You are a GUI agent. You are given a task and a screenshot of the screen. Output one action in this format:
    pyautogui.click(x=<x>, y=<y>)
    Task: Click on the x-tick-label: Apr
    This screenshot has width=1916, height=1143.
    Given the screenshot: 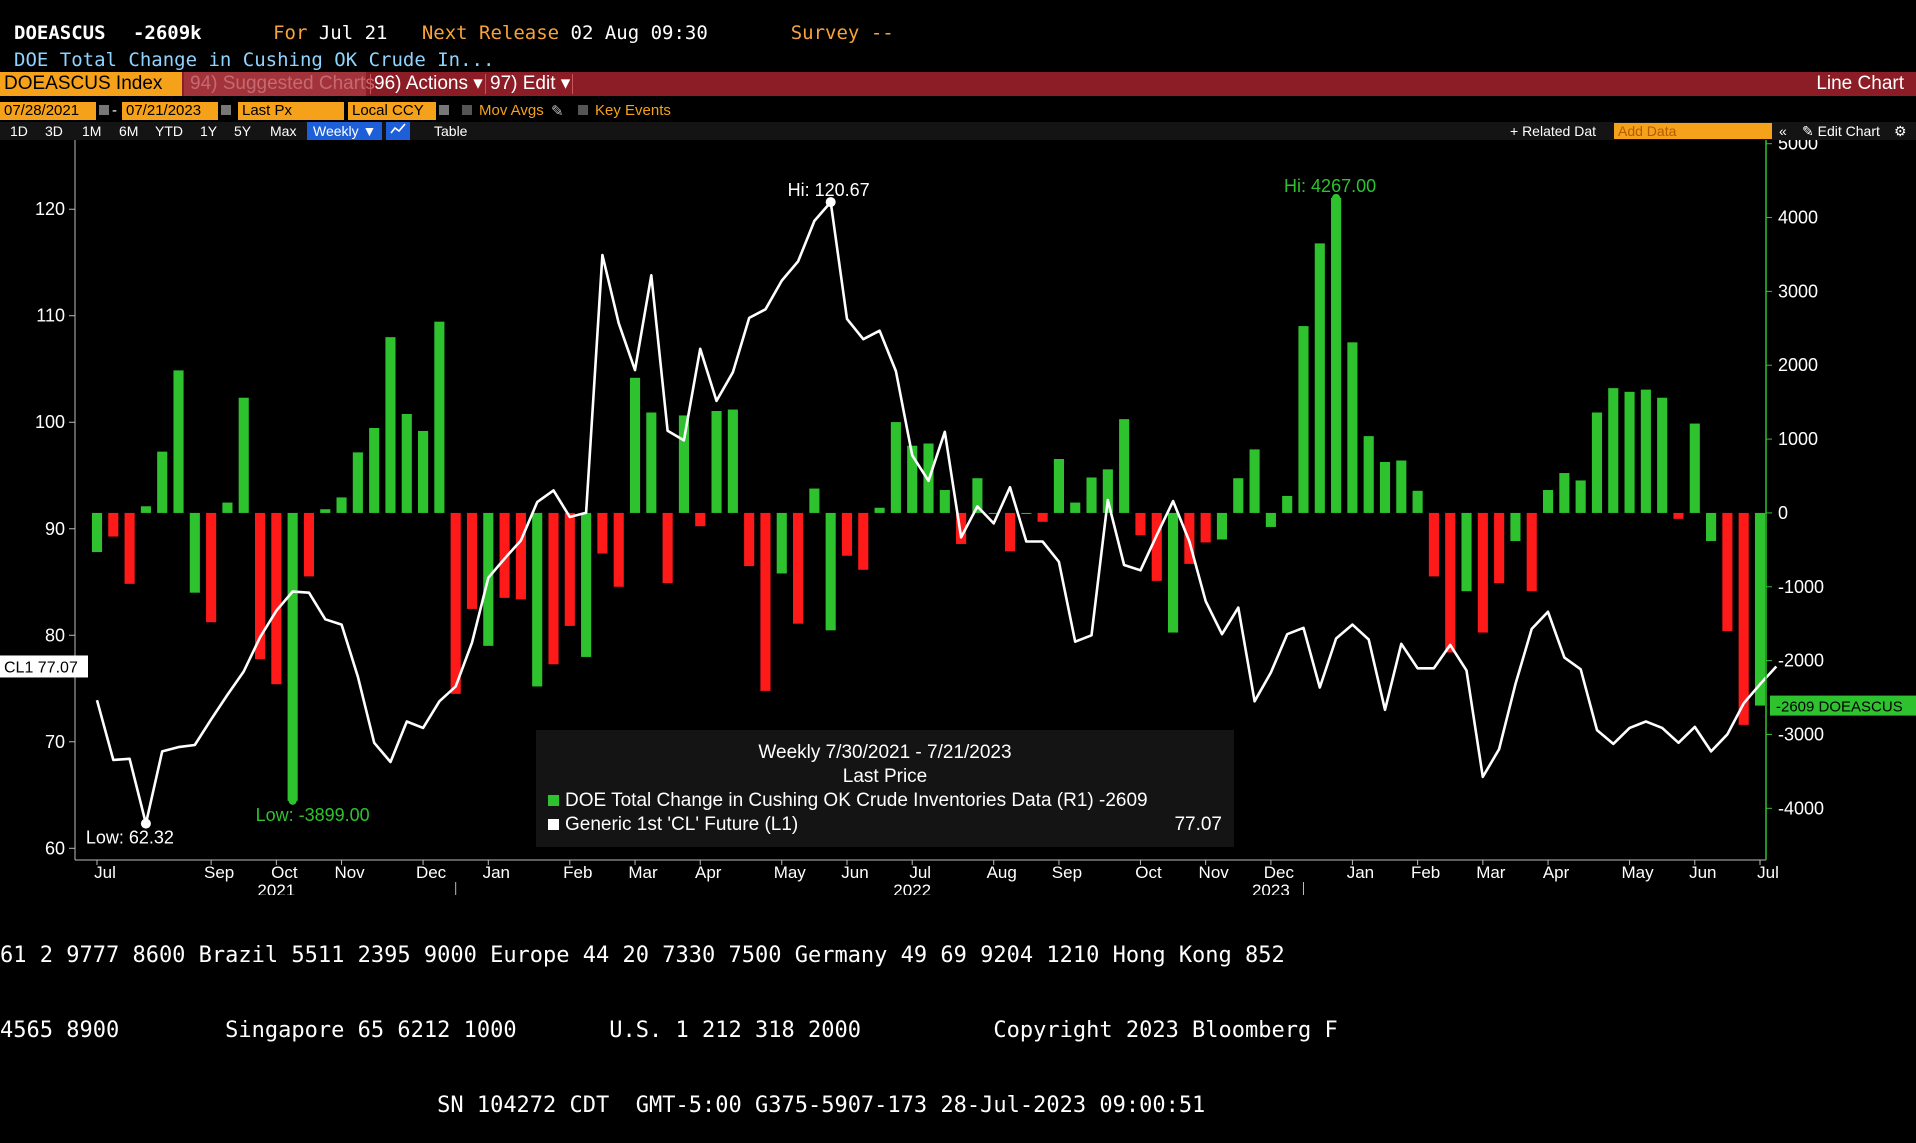 What is the action you would take?
    pyautogui.click(x=708, y=872)
    